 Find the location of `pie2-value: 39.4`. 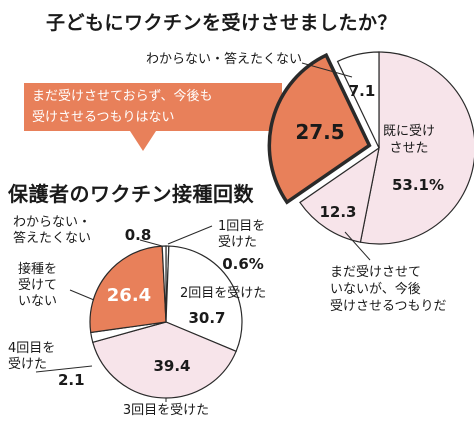

pie2-value: 39.4 is located at coordinates (171, 366).